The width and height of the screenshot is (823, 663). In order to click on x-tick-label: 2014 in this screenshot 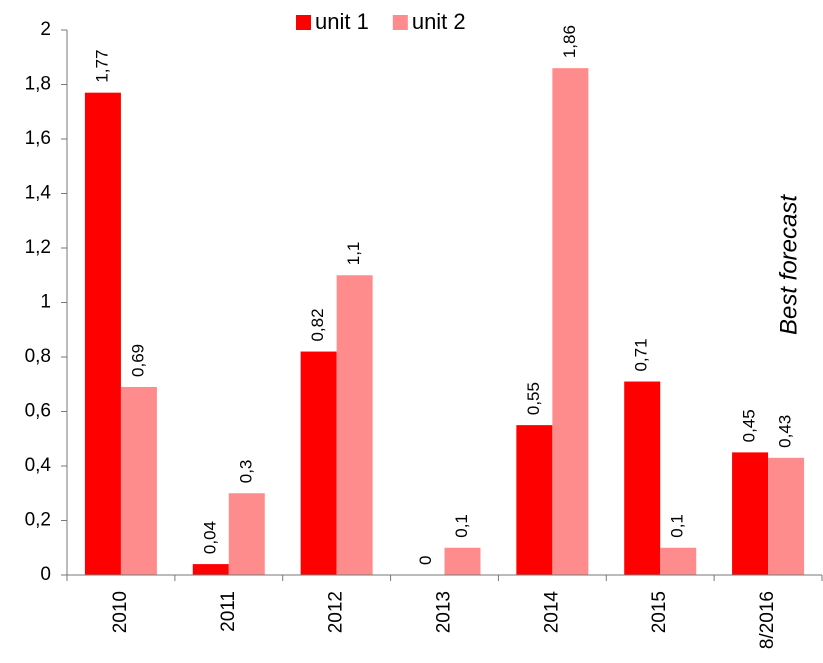, I will do `click(551, 612)`.